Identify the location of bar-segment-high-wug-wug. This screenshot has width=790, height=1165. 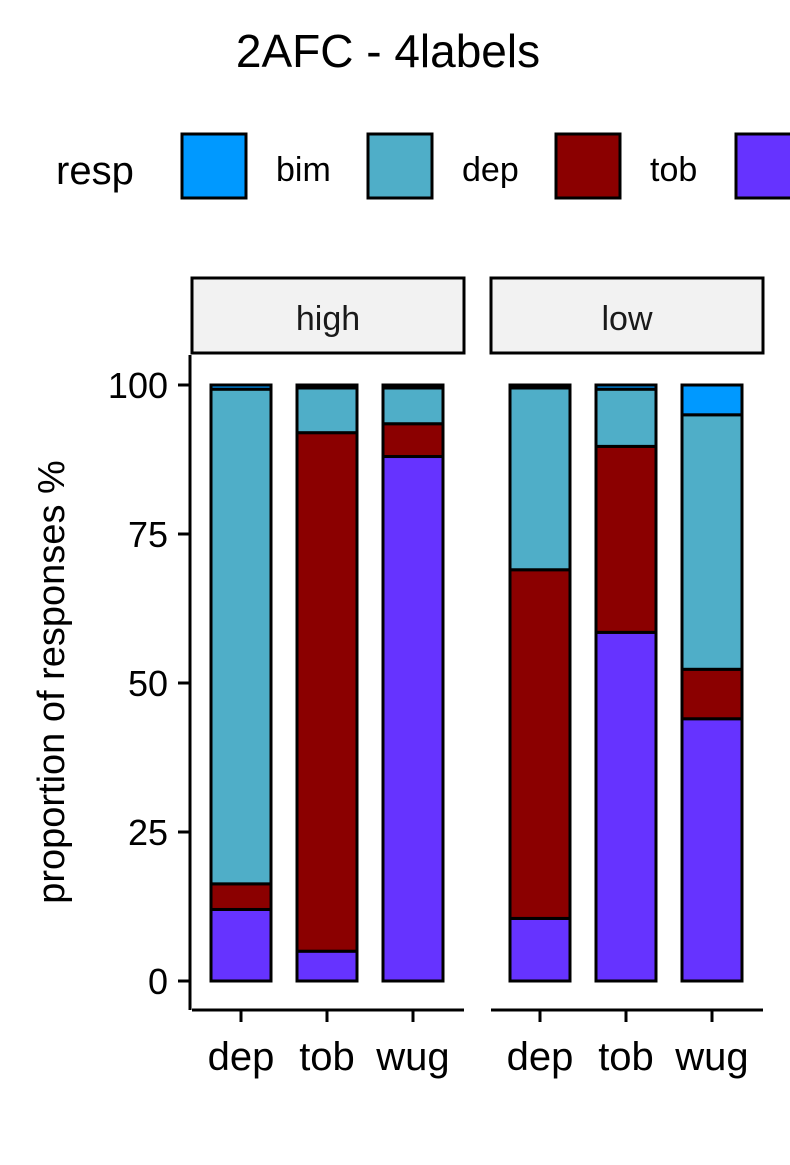
(413, 719).